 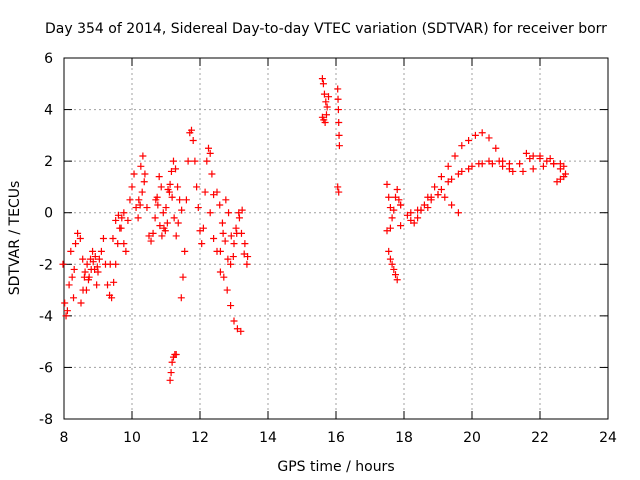 I want to click on y-tick-label: 0, so click(x=48, y=214).